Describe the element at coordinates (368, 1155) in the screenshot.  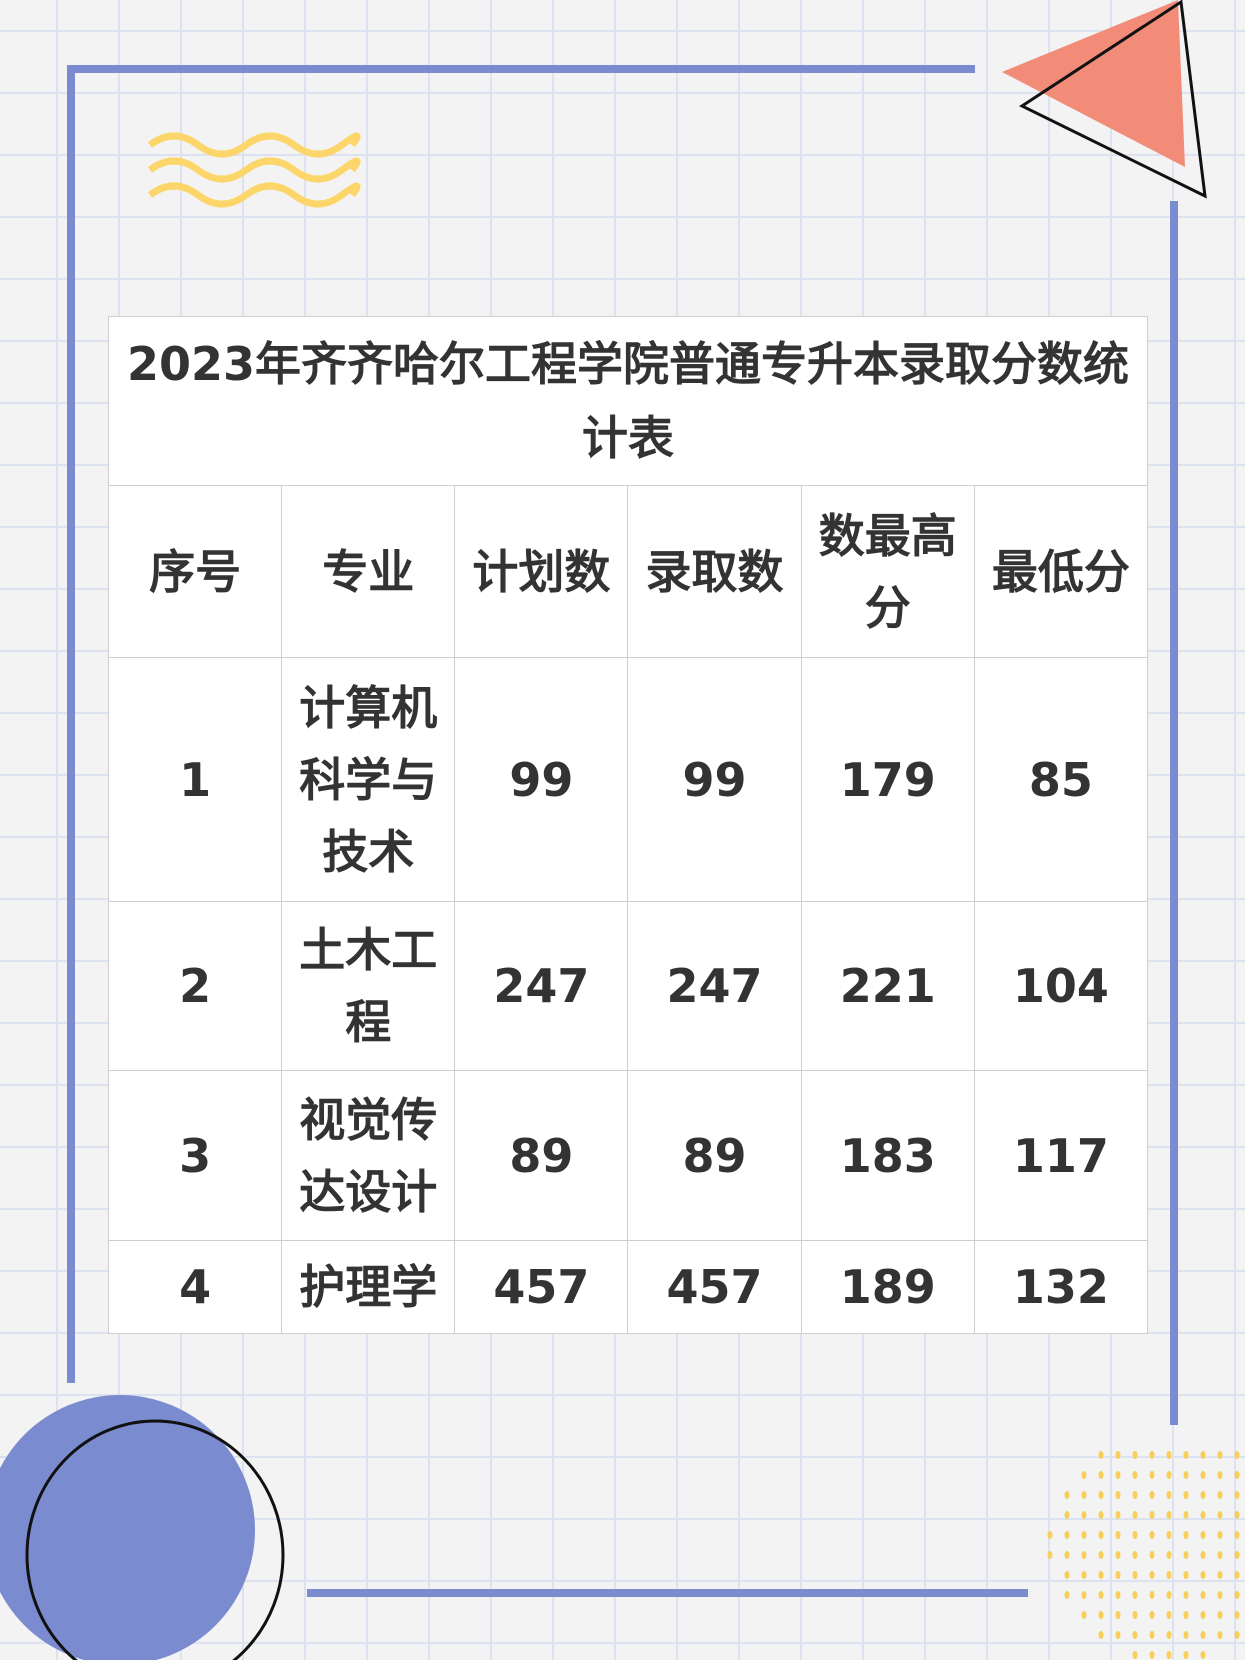
I see `cell: 视觉传达设计` at that location.